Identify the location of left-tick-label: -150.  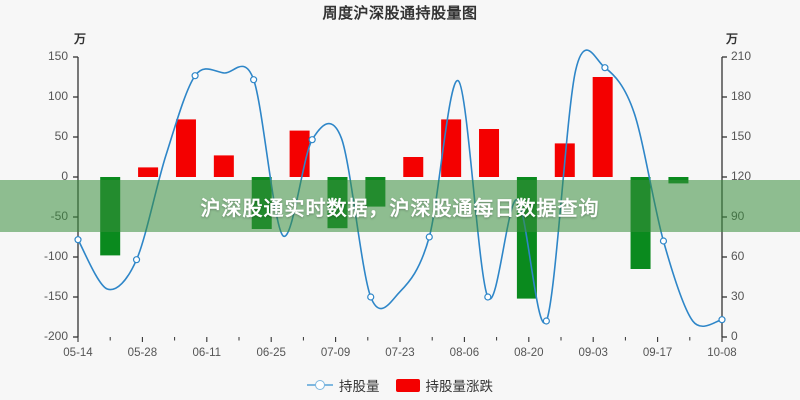
(55, 296).